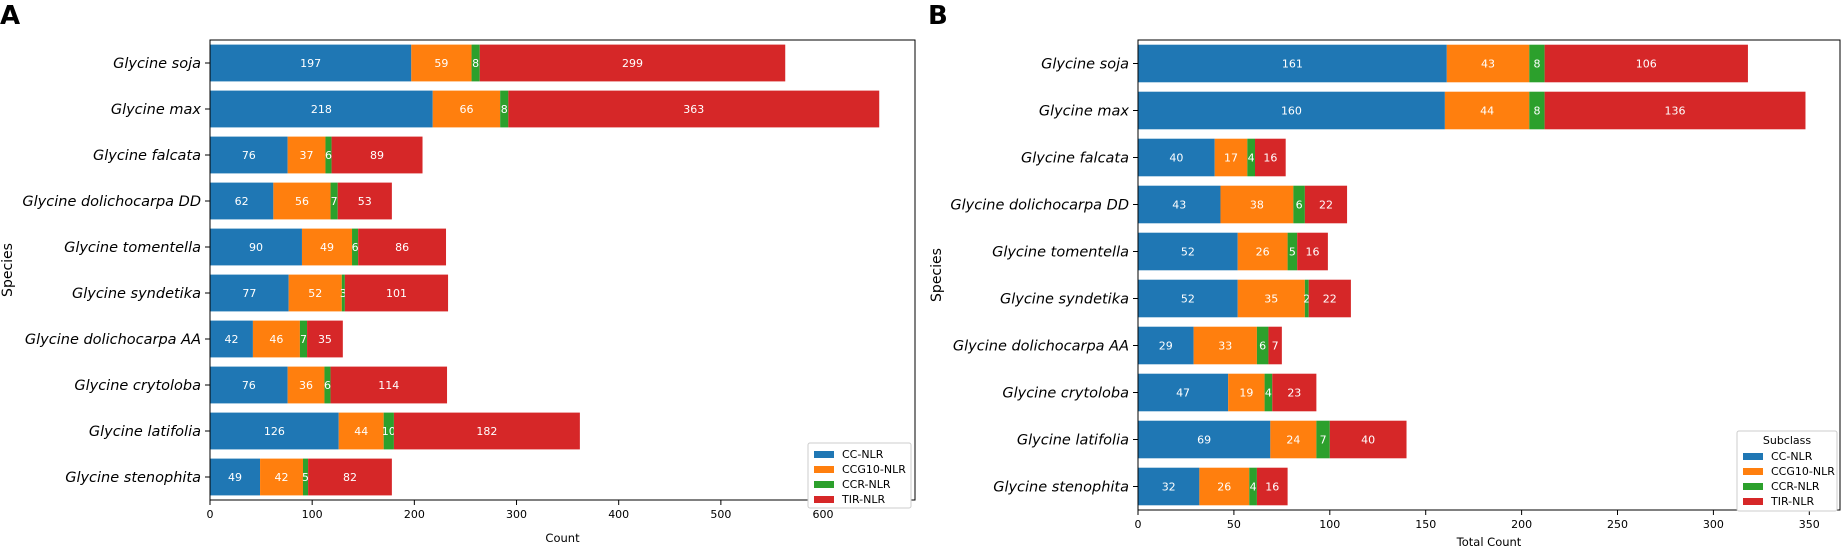 The image size is (1843, 550). What do you see at coordinates (938, 16) in the screenshot?
I see `panel-letter: B` at bounding box center [938, 16].